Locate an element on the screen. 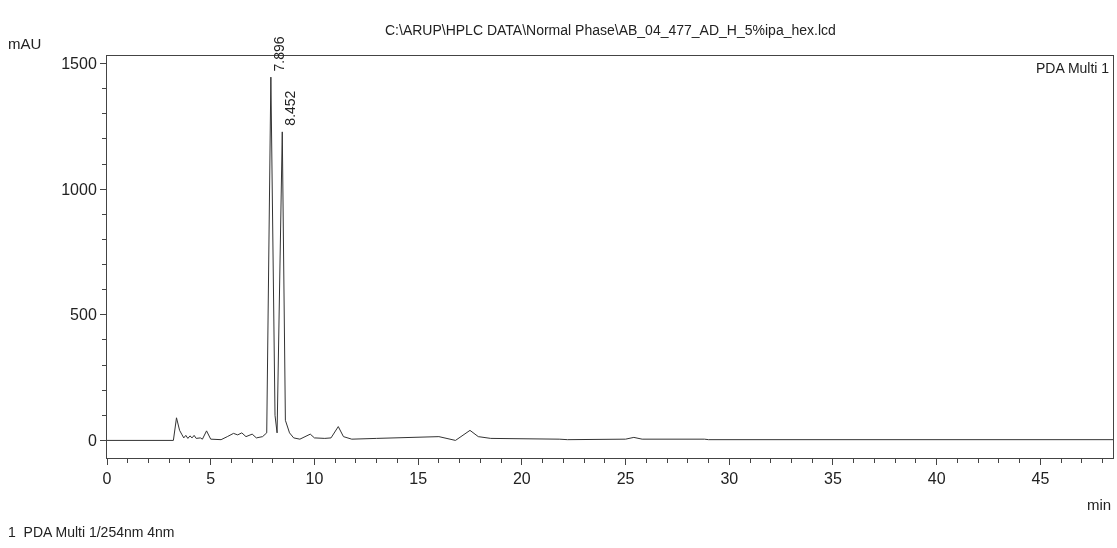 The image size is (1117, 548). y-tick-label: 500 is located at coordinates (83, 315).